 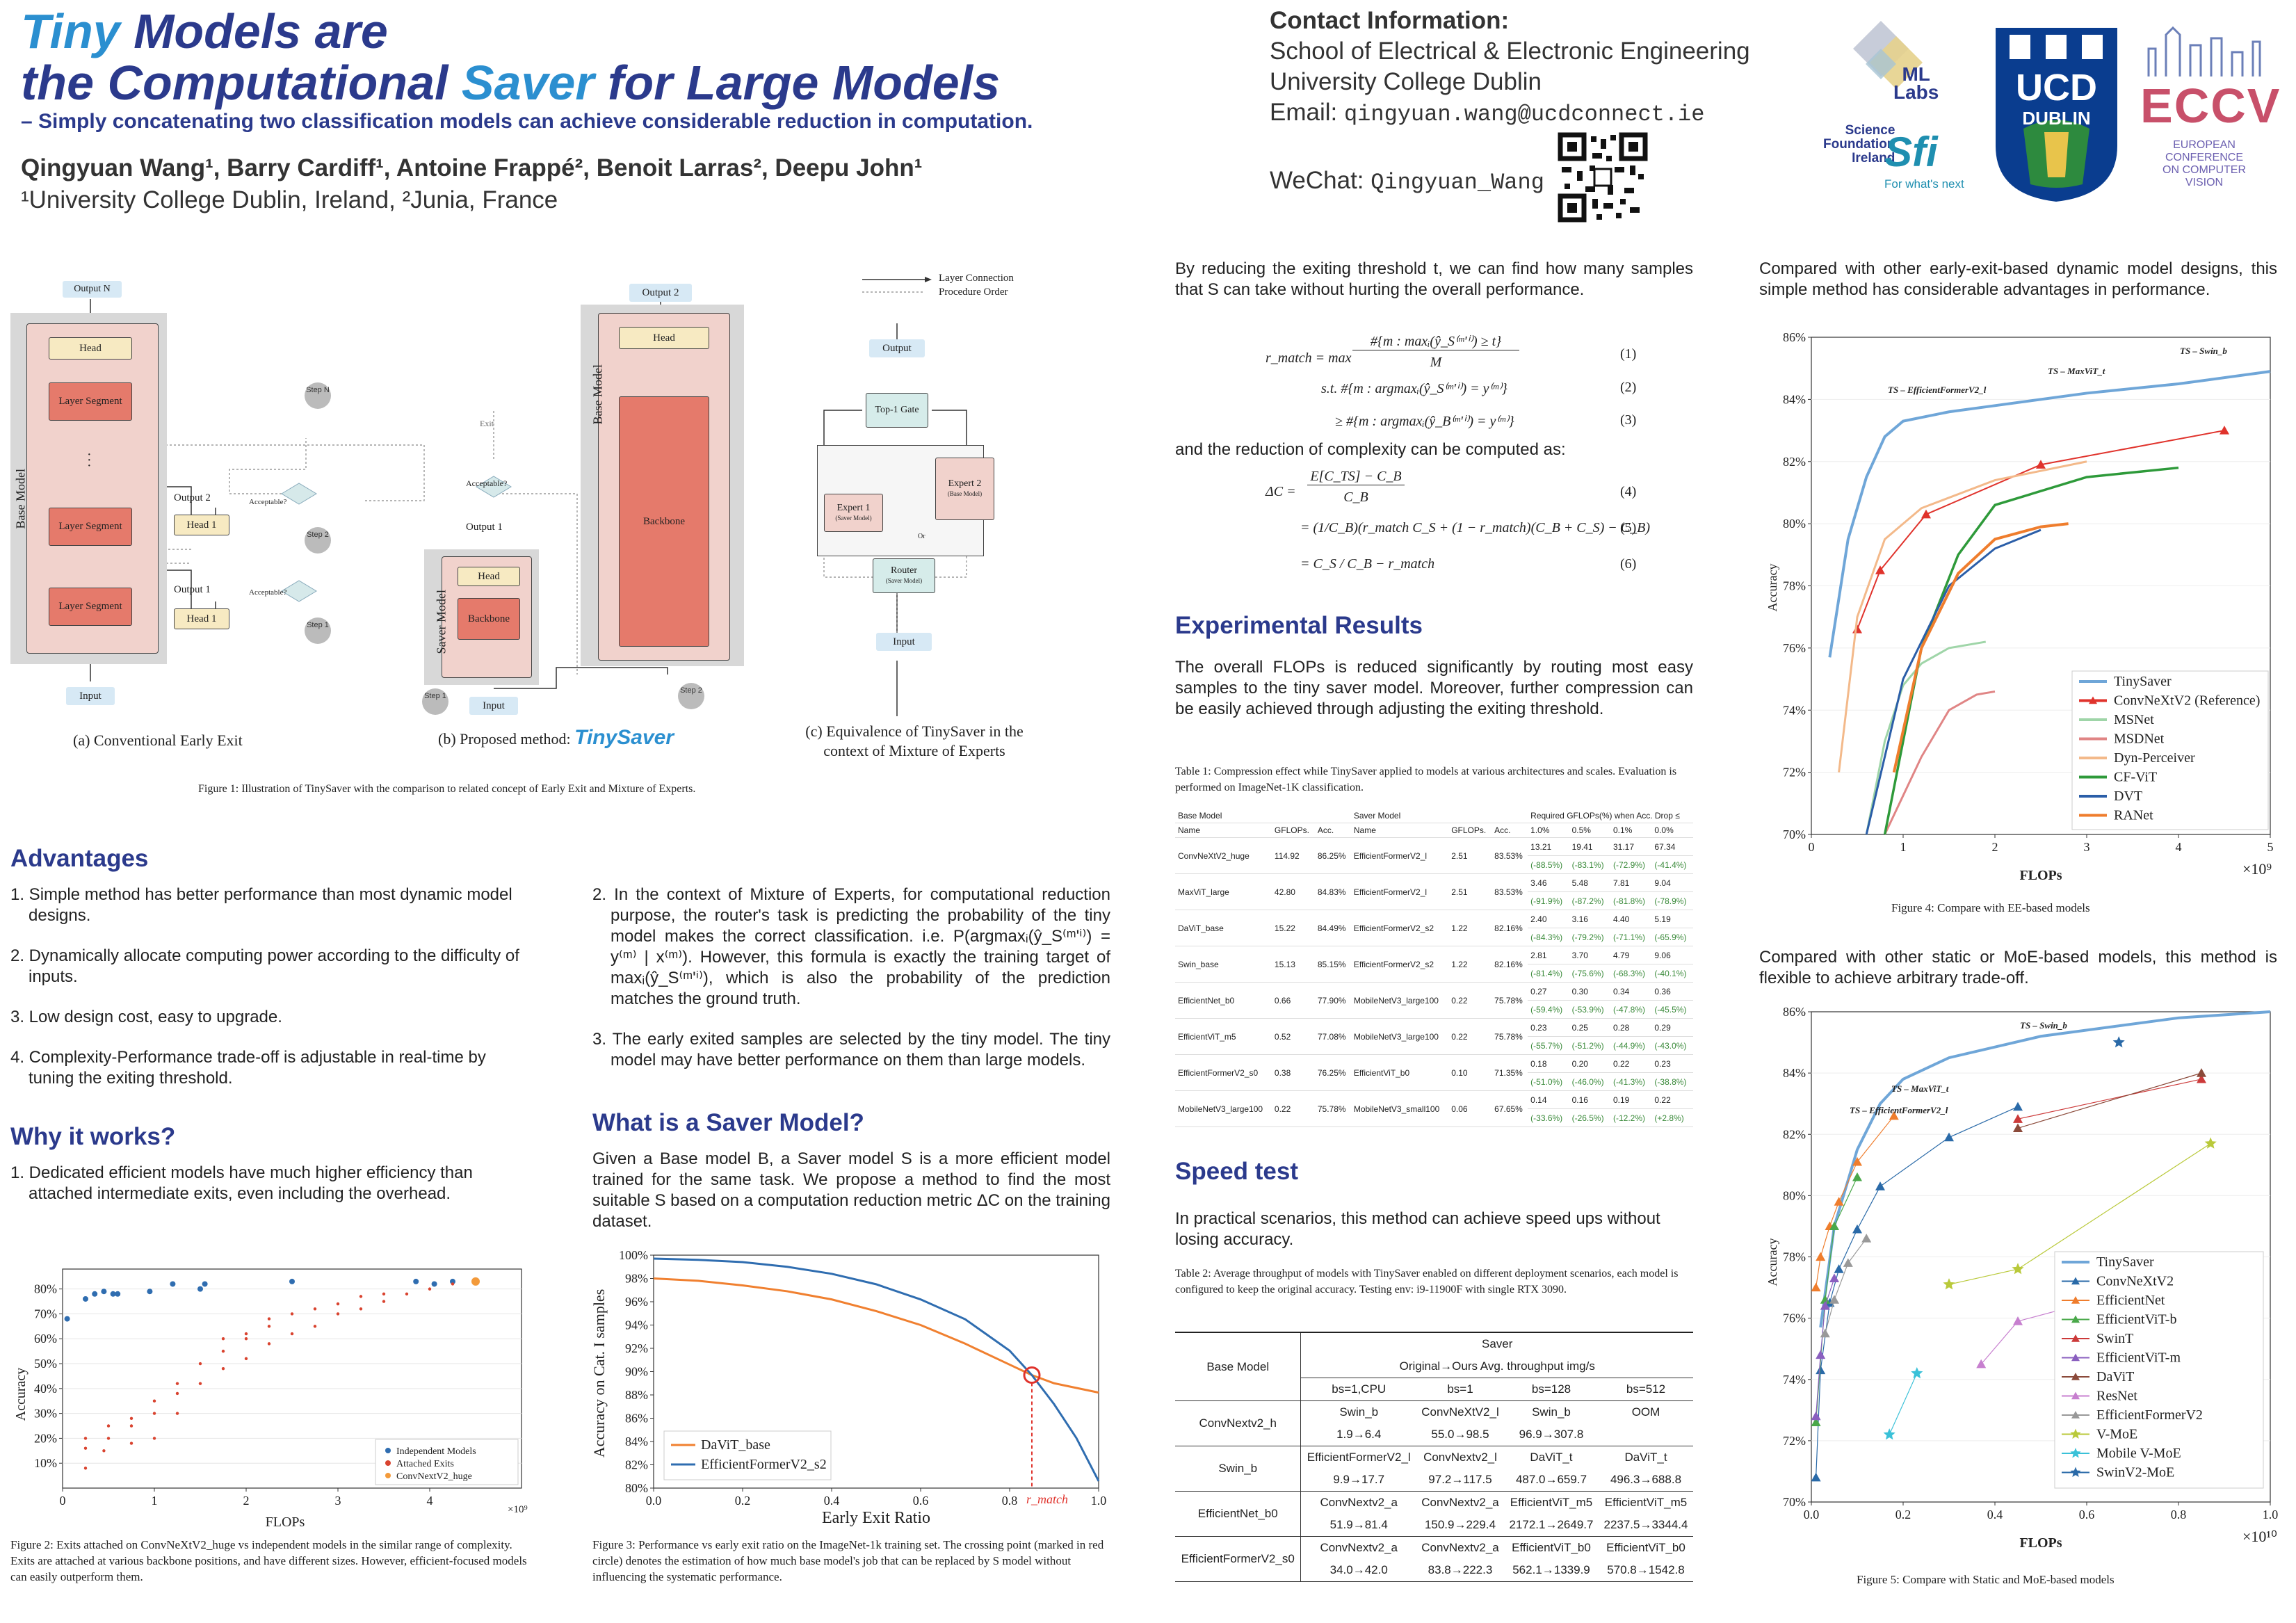 What do you see at coordinates (1646, 1569) in the screenshot?
I see `table-cell: 570.8→1542.8` at bounding box center [1646, 1569].